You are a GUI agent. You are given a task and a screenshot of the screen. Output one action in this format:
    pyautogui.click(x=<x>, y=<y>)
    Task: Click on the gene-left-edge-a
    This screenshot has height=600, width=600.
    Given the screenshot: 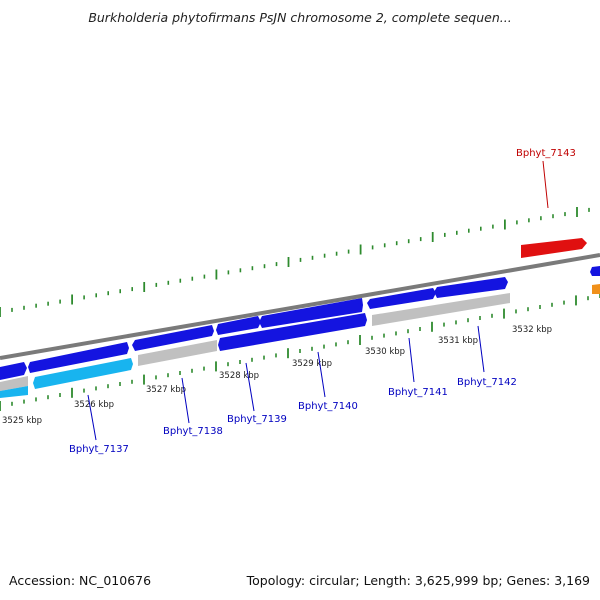 What is the action you would take?
    pyautogui.click(x=13, y=371)
    